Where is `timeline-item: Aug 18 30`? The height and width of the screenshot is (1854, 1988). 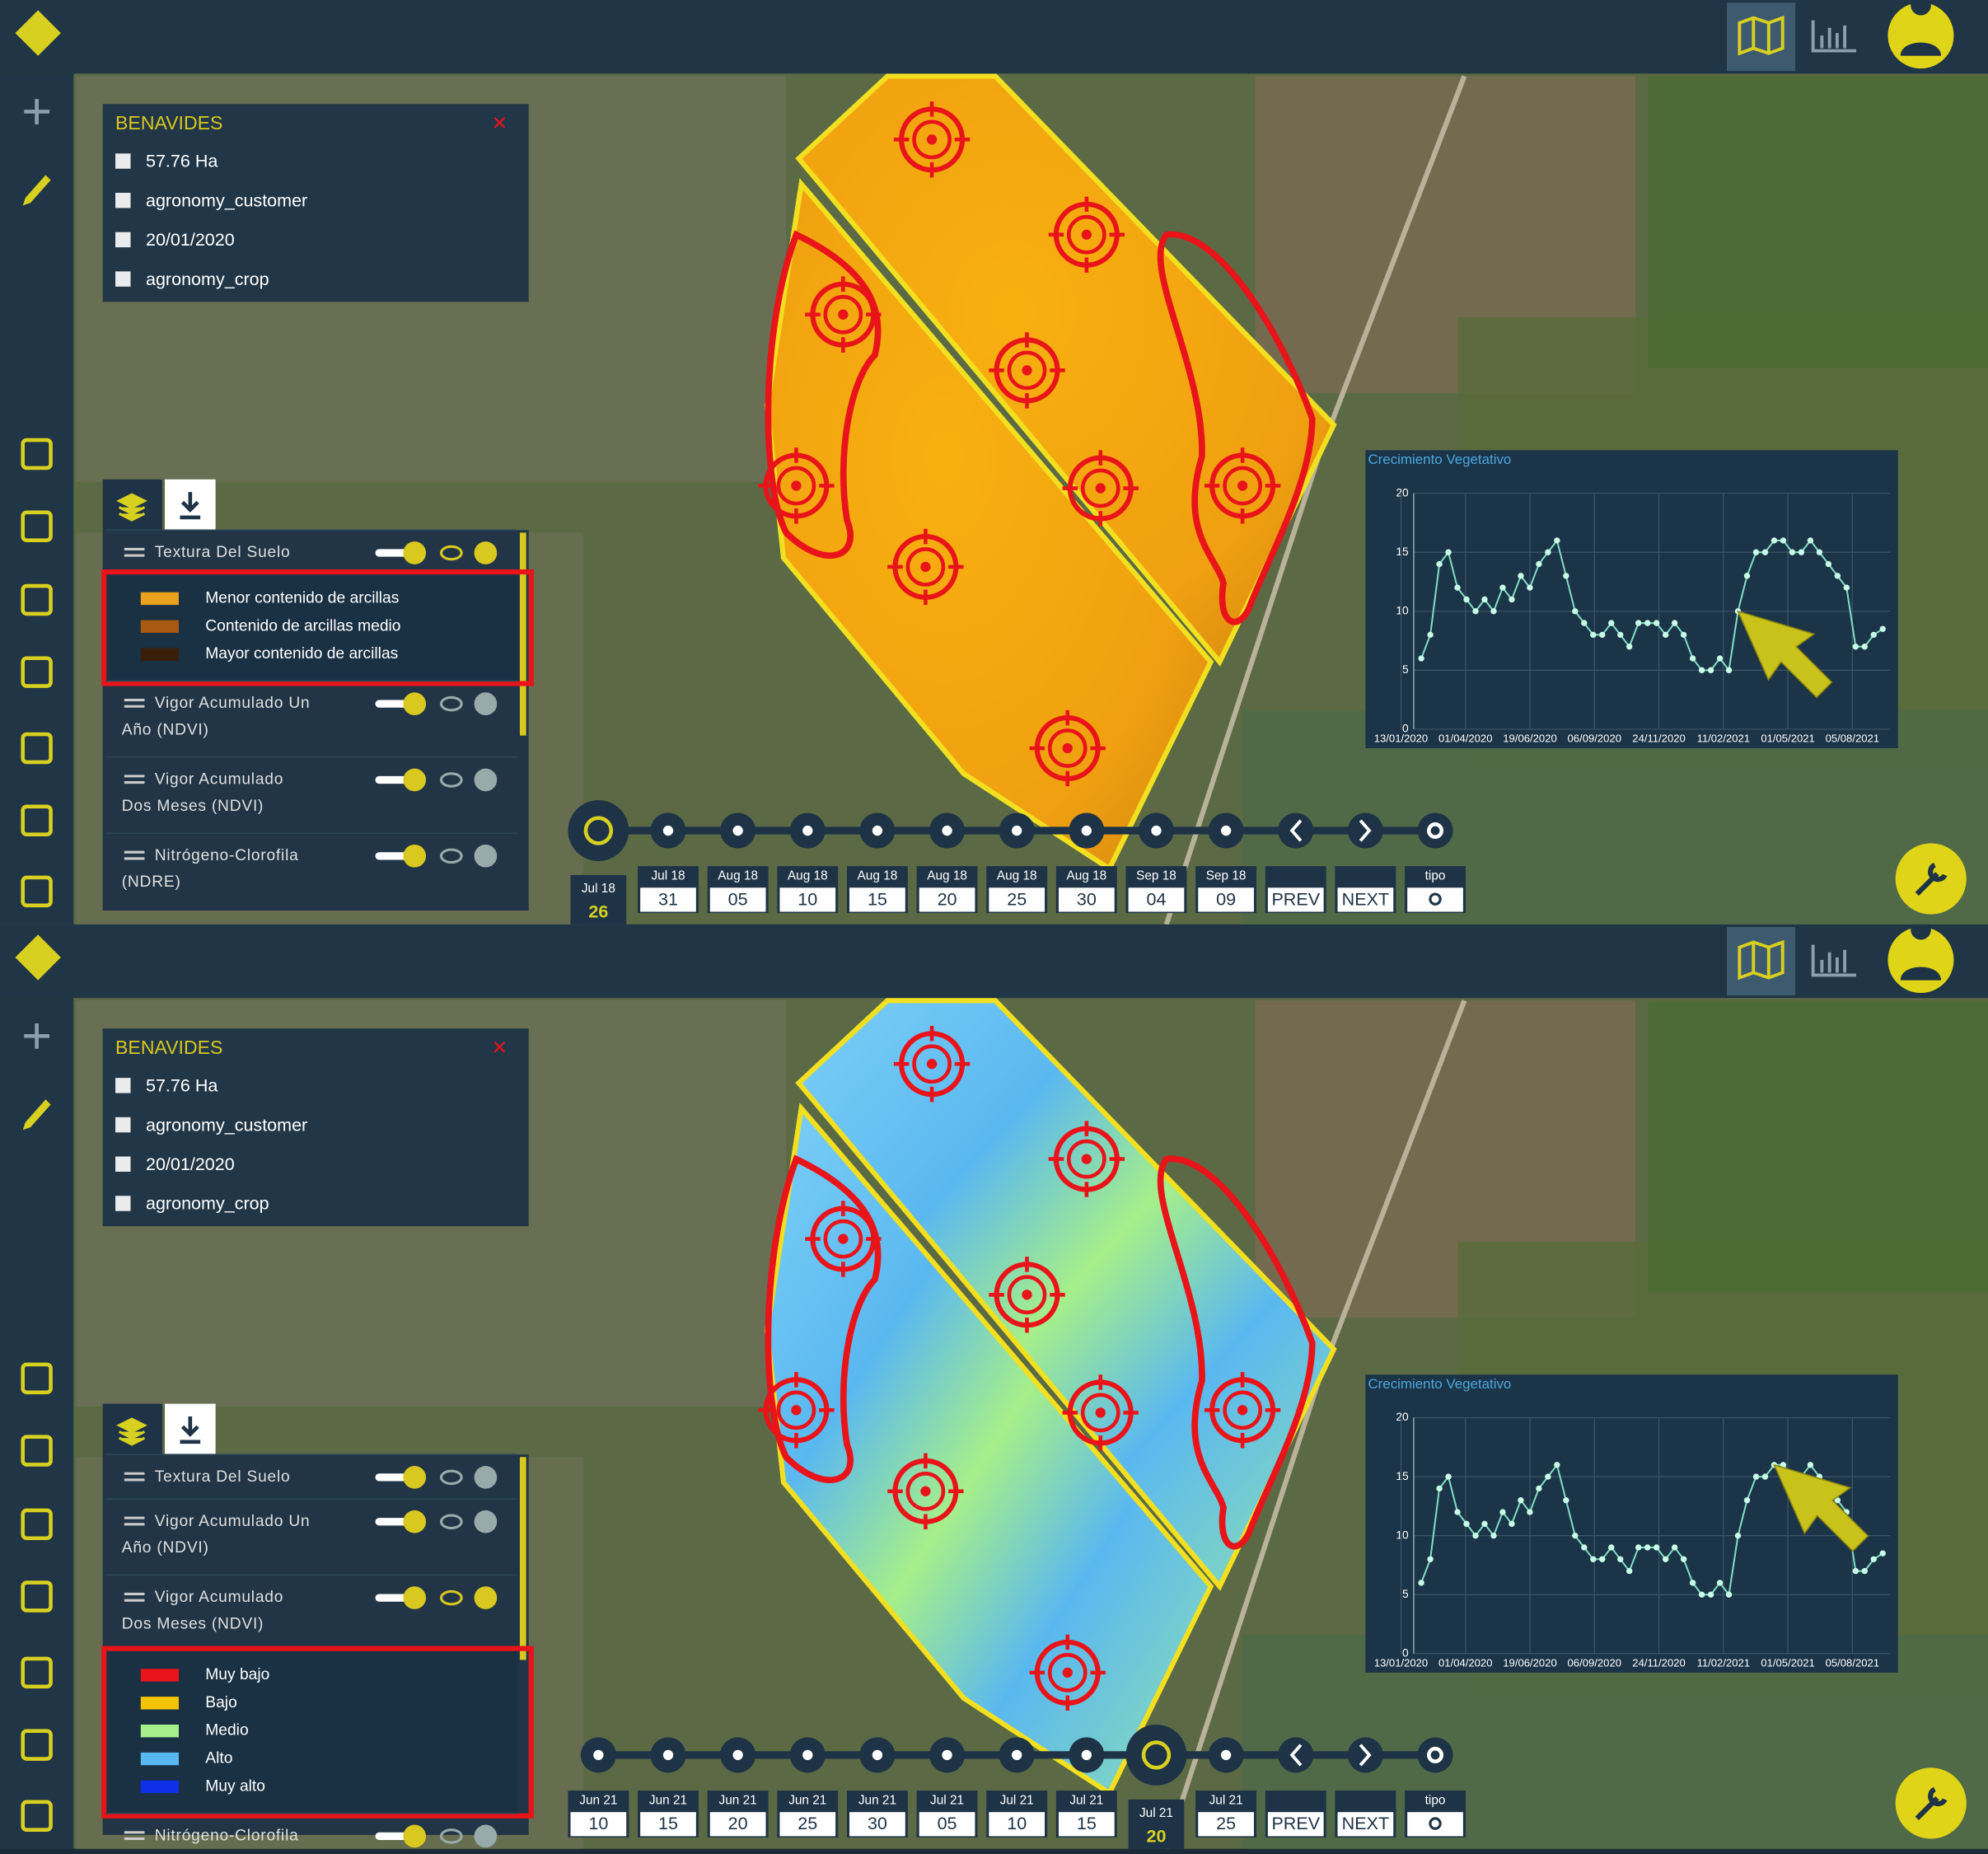 timeline-item: Aug 18 30 is located at coordinates (1086, 863).